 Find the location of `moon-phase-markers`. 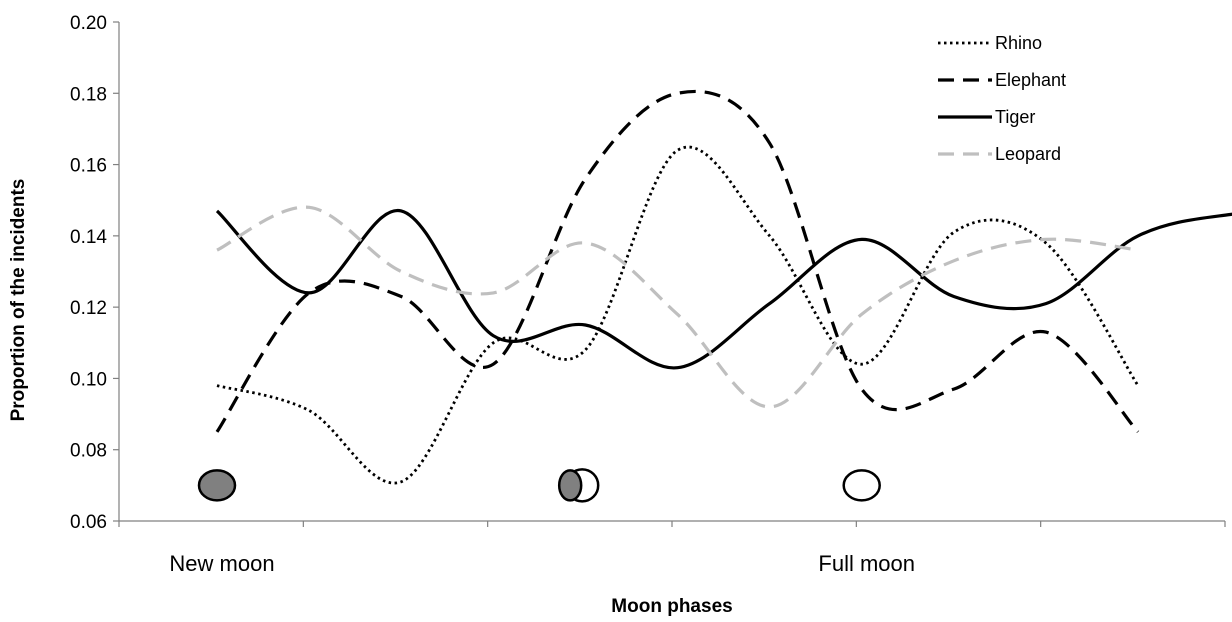

moon-phase-markers is located at coordinates (539, 485).